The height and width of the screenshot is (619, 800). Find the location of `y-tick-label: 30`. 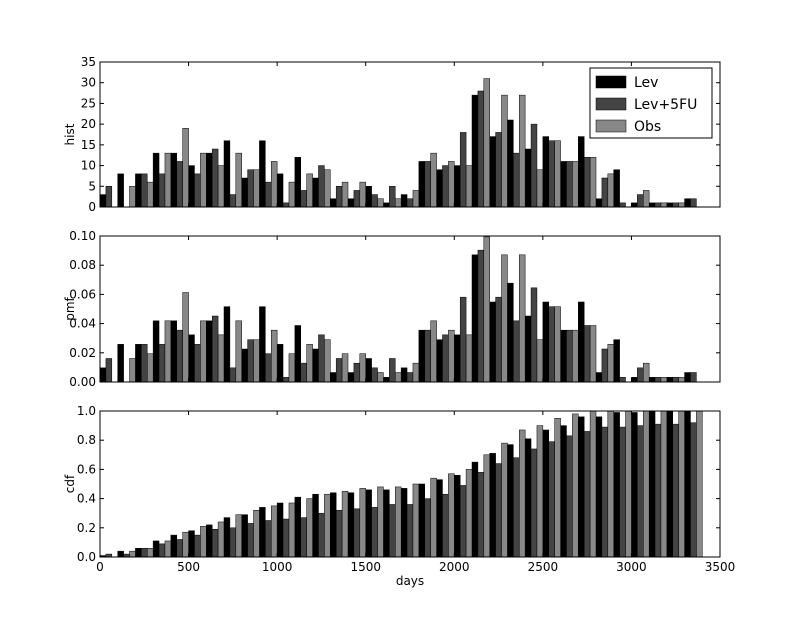

y-tick-label: 30 is located at coordinates (88, 83).